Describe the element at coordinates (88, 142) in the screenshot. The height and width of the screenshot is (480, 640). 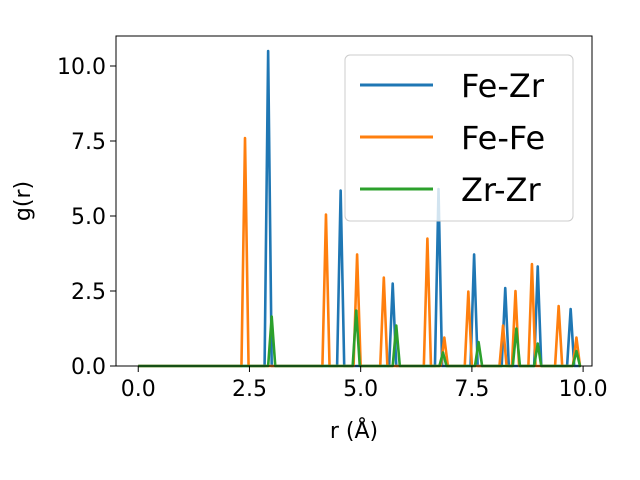
I see `y-tick-label: 7.5` at that location.